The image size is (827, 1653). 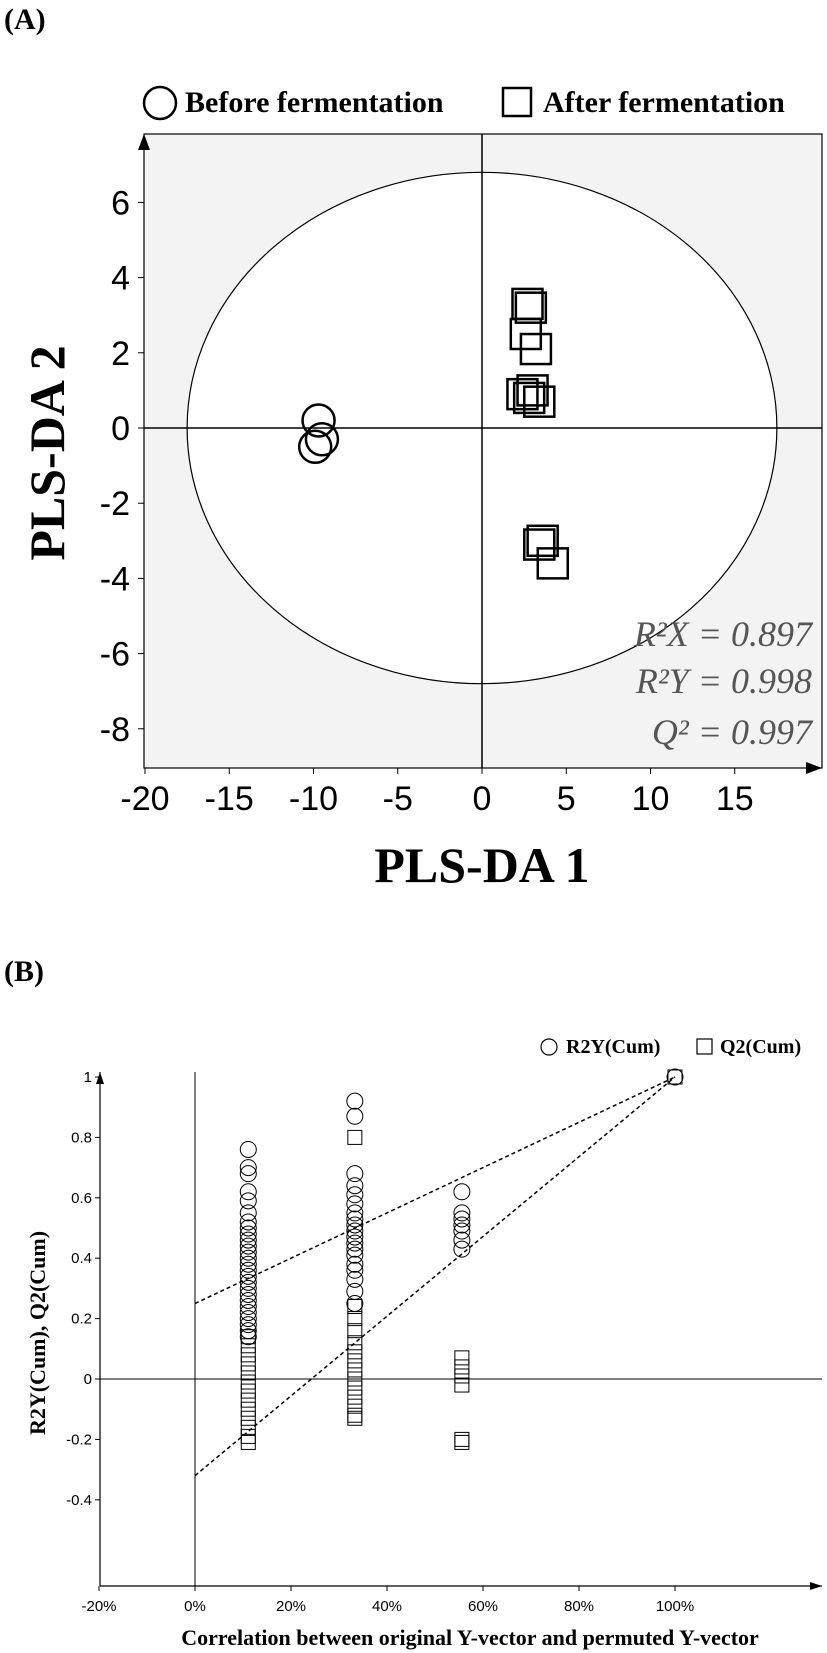 I want to click on x-tick-label: -15, so click(x=229, y=799).